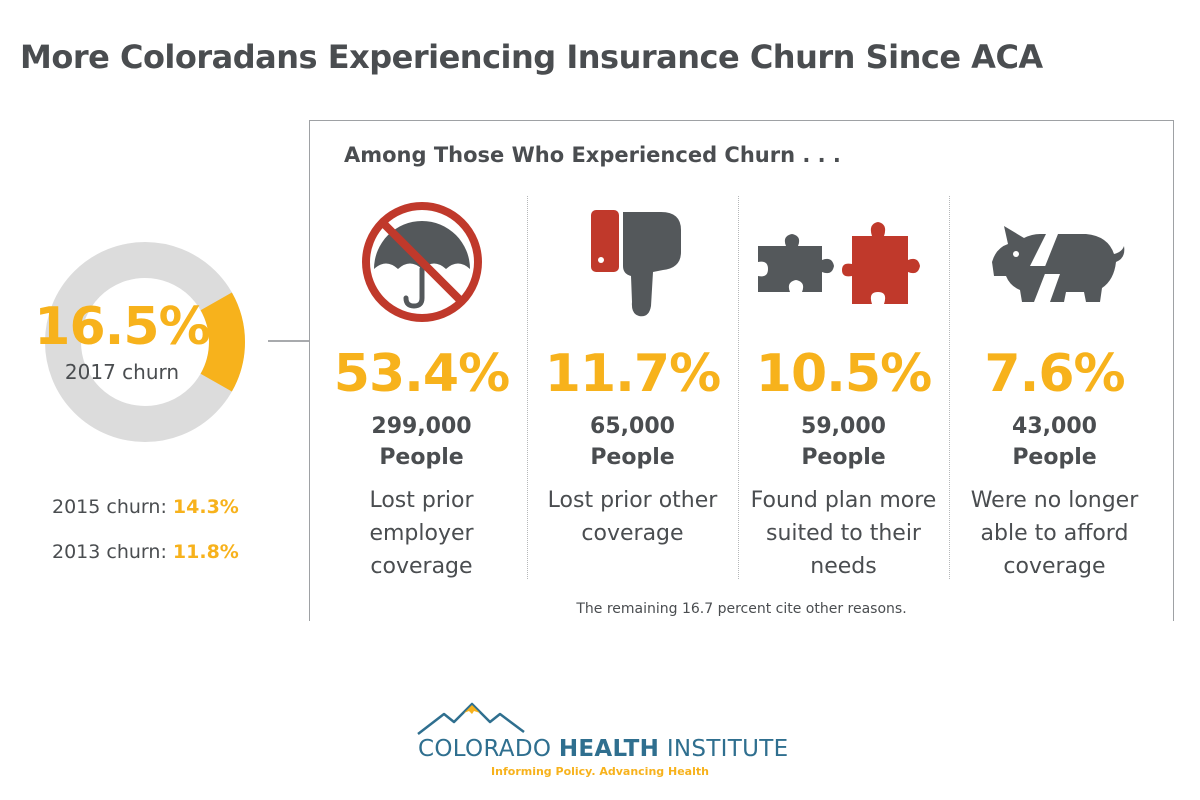 The width and height of the screenshot is (1200, 800). I want to click on history-2015: 2015 churn: 14.3%, so click(145, 507).